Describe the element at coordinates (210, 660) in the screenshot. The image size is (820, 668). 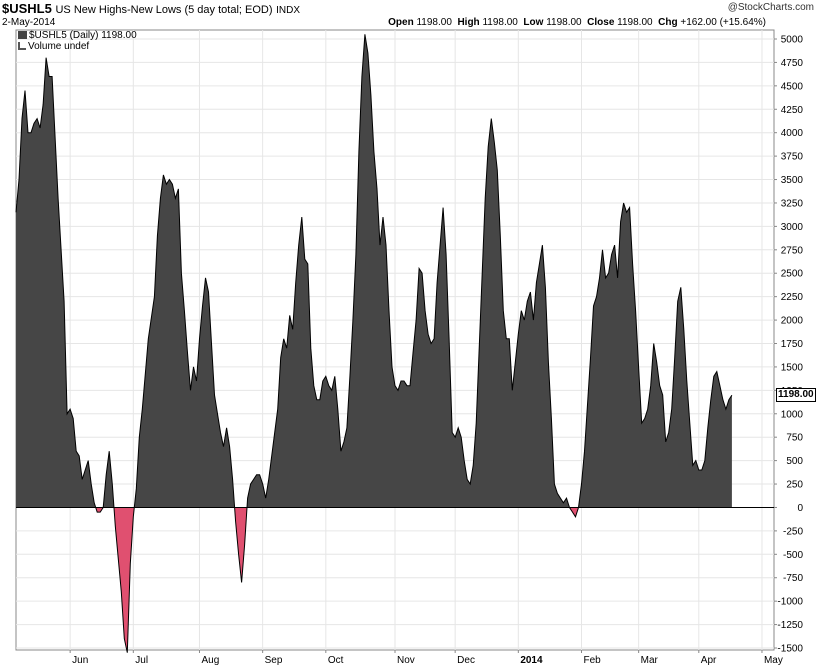
I see `x-tick-label: Aug` at that location.